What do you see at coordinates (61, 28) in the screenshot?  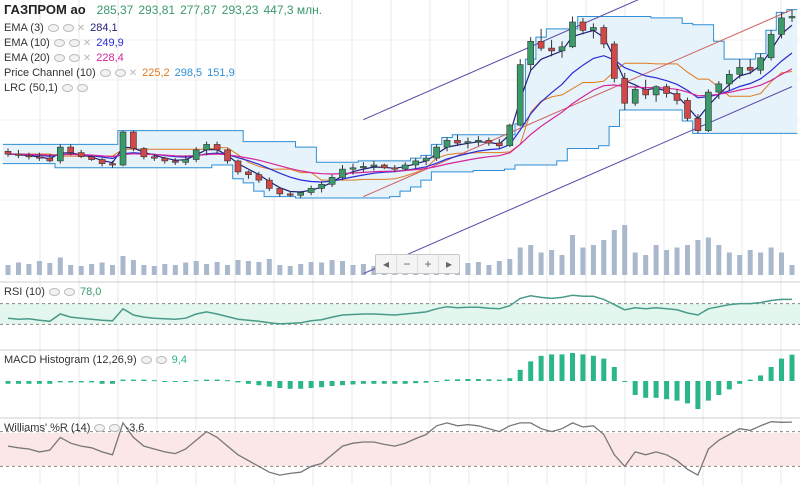 I see `legend-ema3: EMA (3) ✕ 284,1` at bounding box center [61, 28].